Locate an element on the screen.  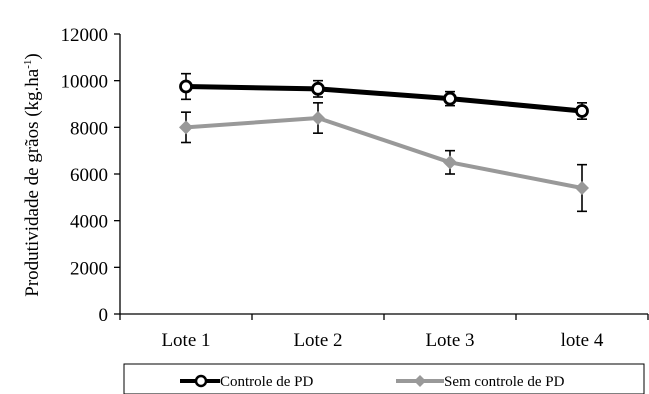
legend-label-controle: Controle de PD is located at coordinates (266, 382).